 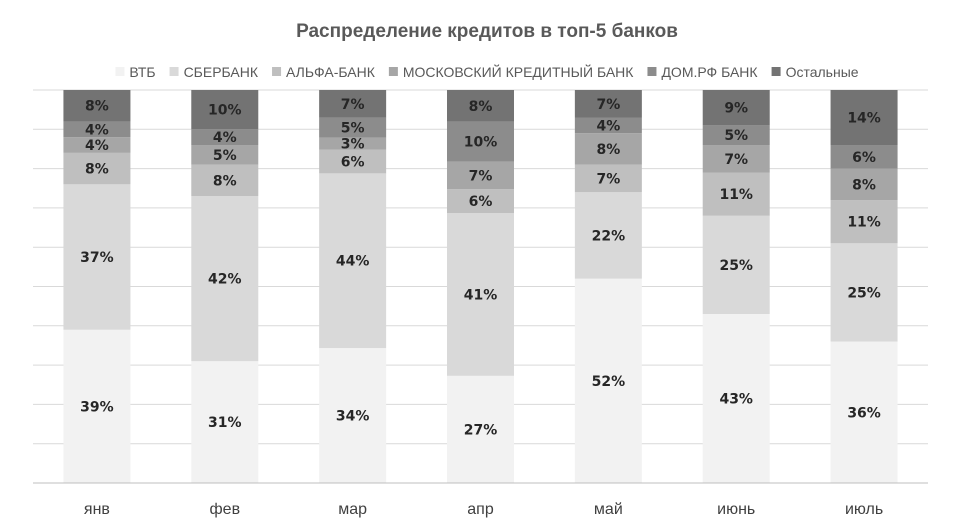 I want to click on category-label: мар, so click(x=352, y=509).